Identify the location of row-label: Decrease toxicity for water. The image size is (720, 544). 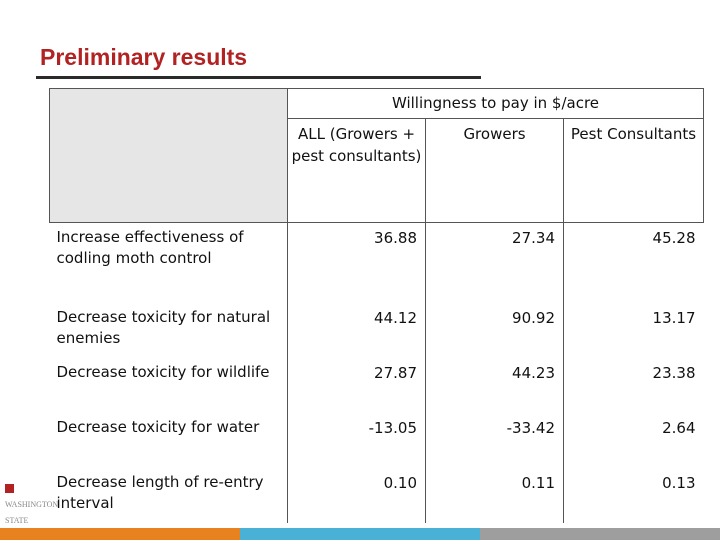
(158, 426).